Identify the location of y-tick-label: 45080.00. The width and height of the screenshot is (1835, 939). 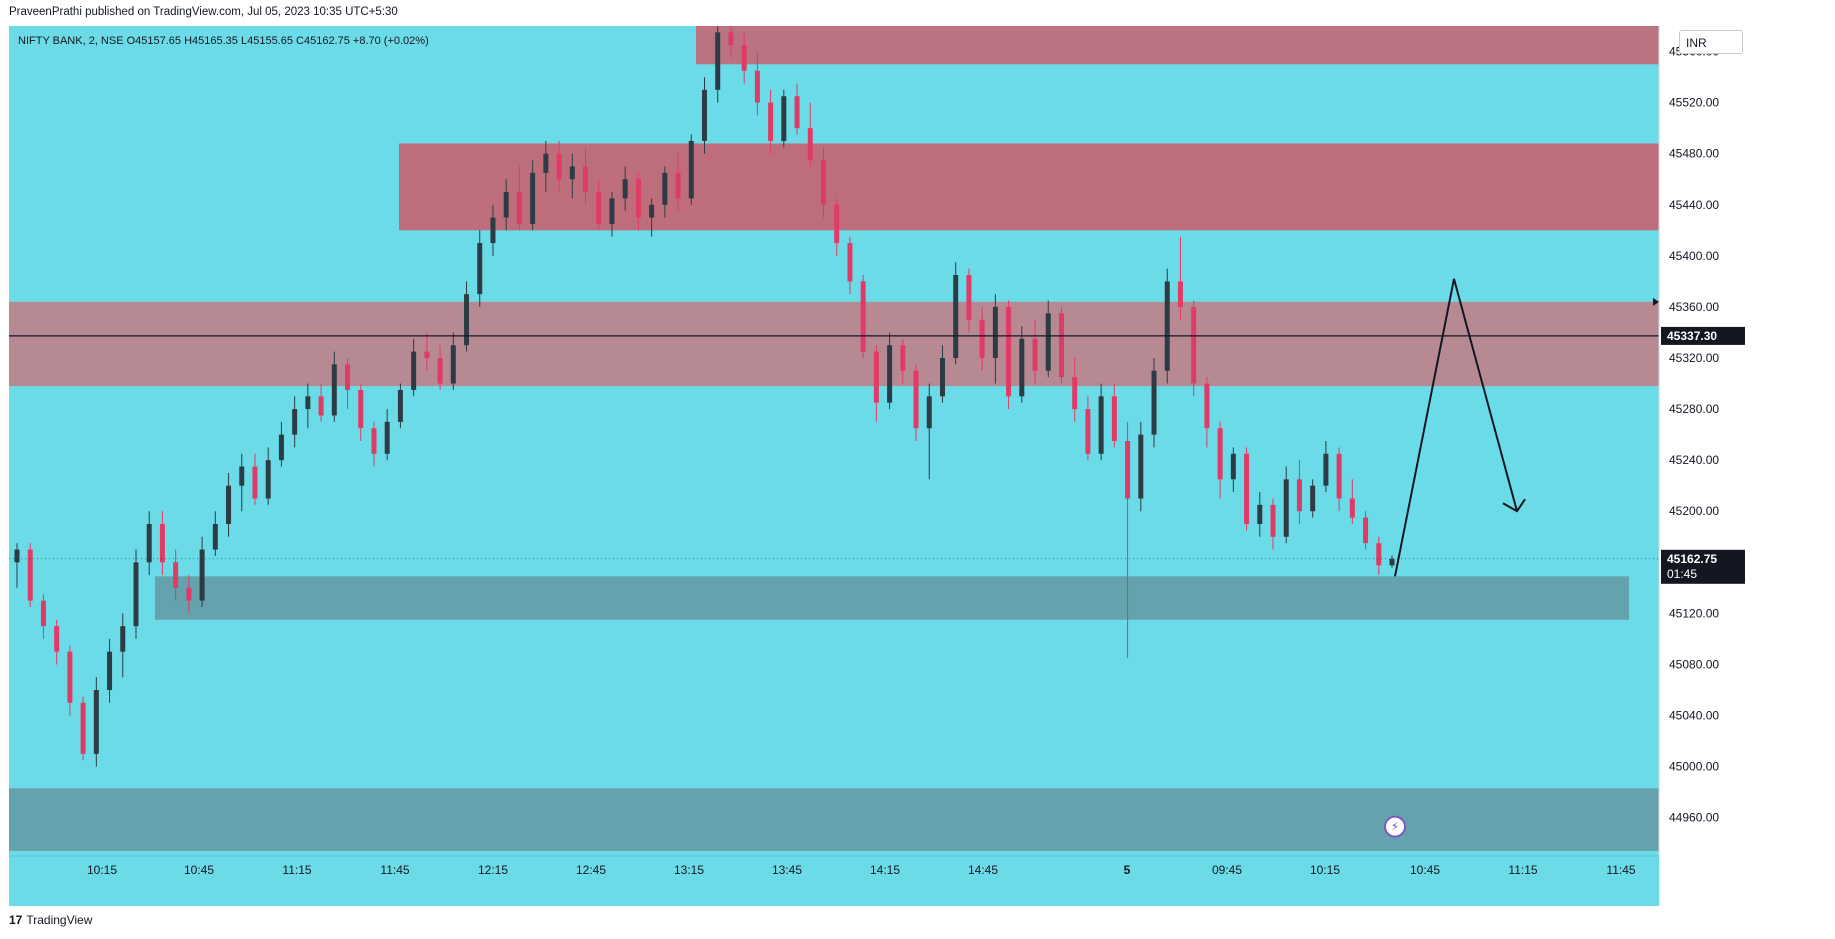
(1694, 664).